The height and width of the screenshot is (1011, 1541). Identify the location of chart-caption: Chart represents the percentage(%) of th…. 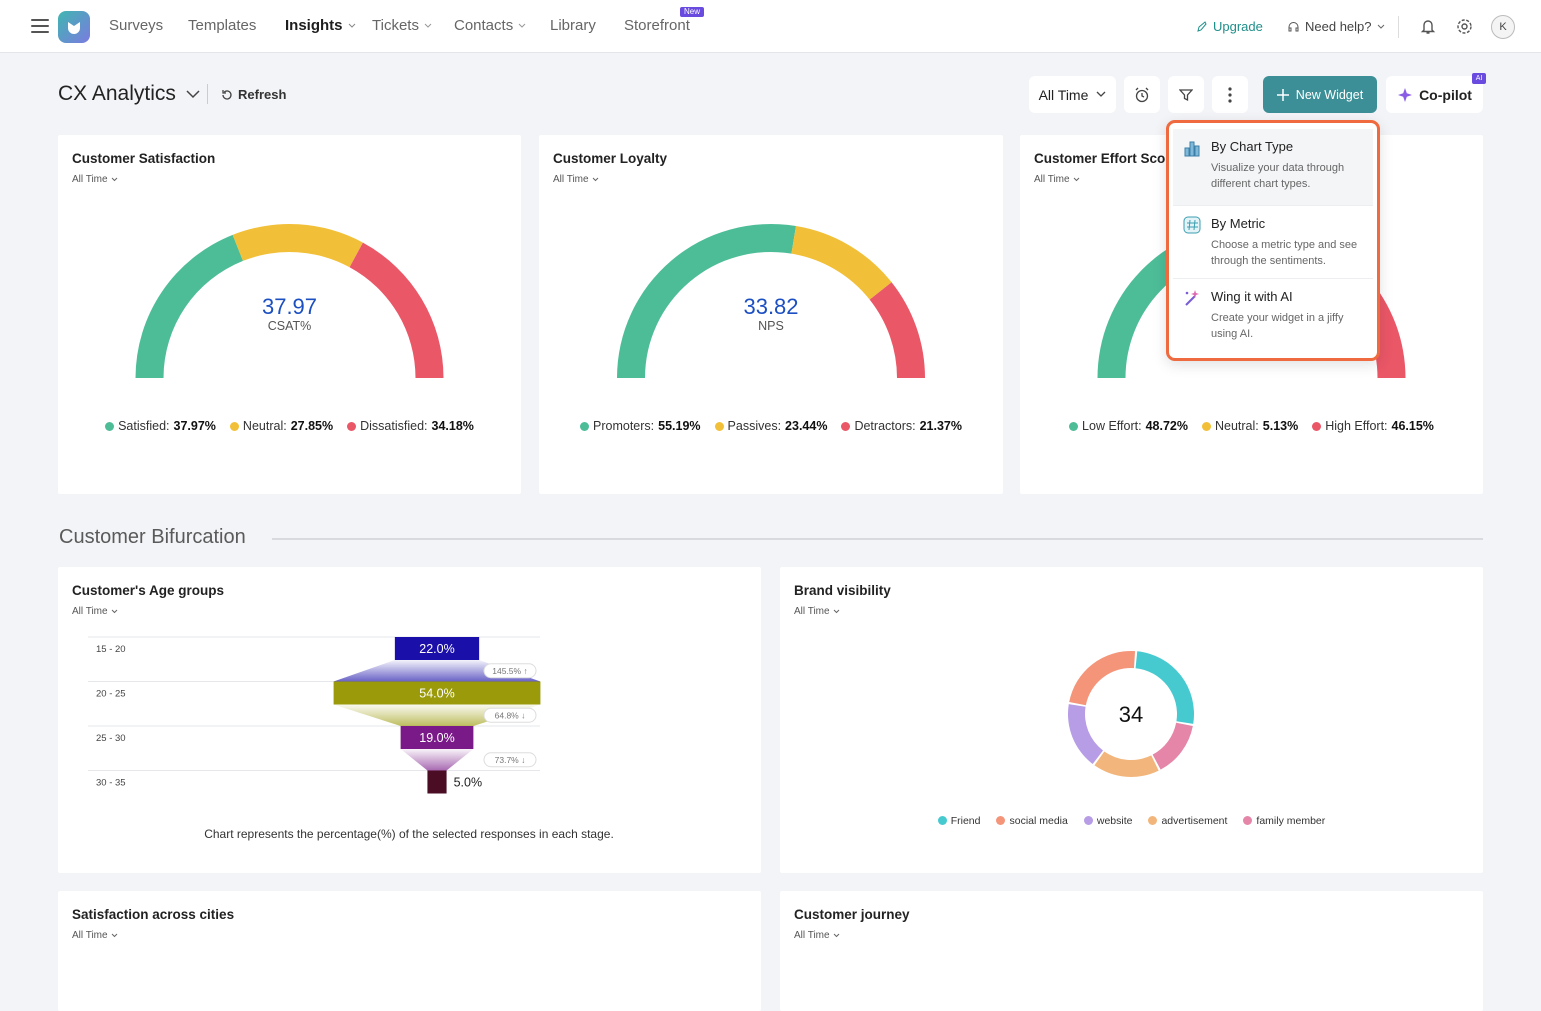
(409, 834).